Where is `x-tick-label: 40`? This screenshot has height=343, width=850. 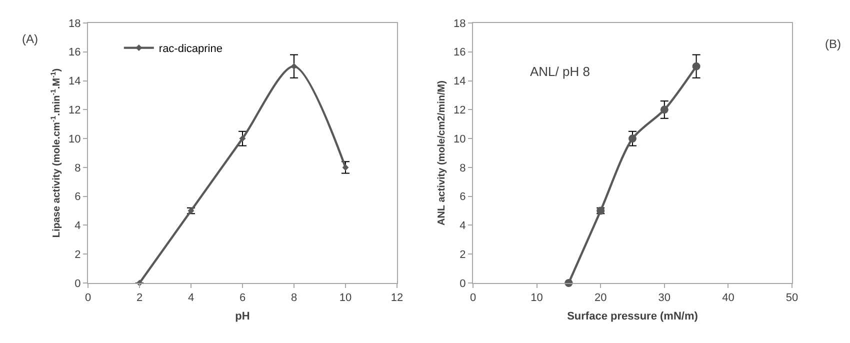
x-tick-label: 40 is located at coordinates (728, 298).